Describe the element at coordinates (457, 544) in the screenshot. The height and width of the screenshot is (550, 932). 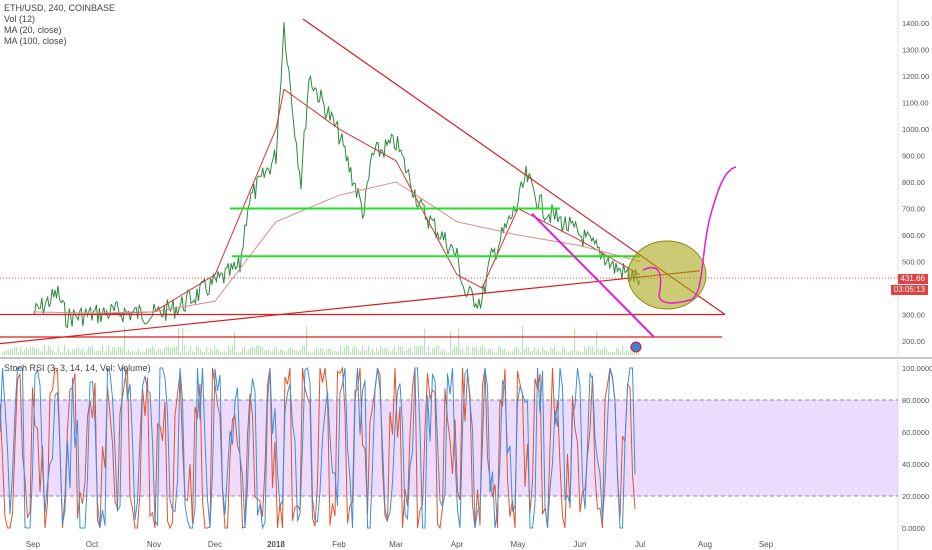
I see `x-tick-label: Apr` at that location.